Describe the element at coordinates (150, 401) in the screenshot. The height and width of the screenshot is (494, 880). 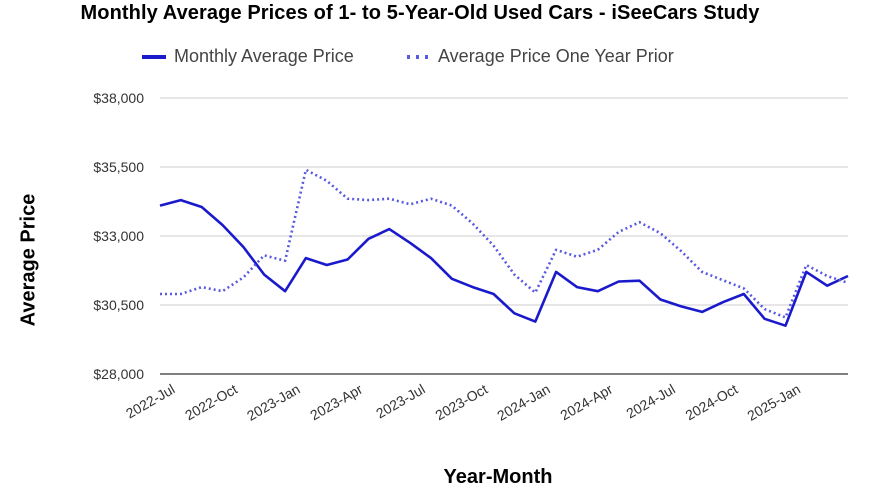
I see `x-tick-label: 2022-Jul` at that location.